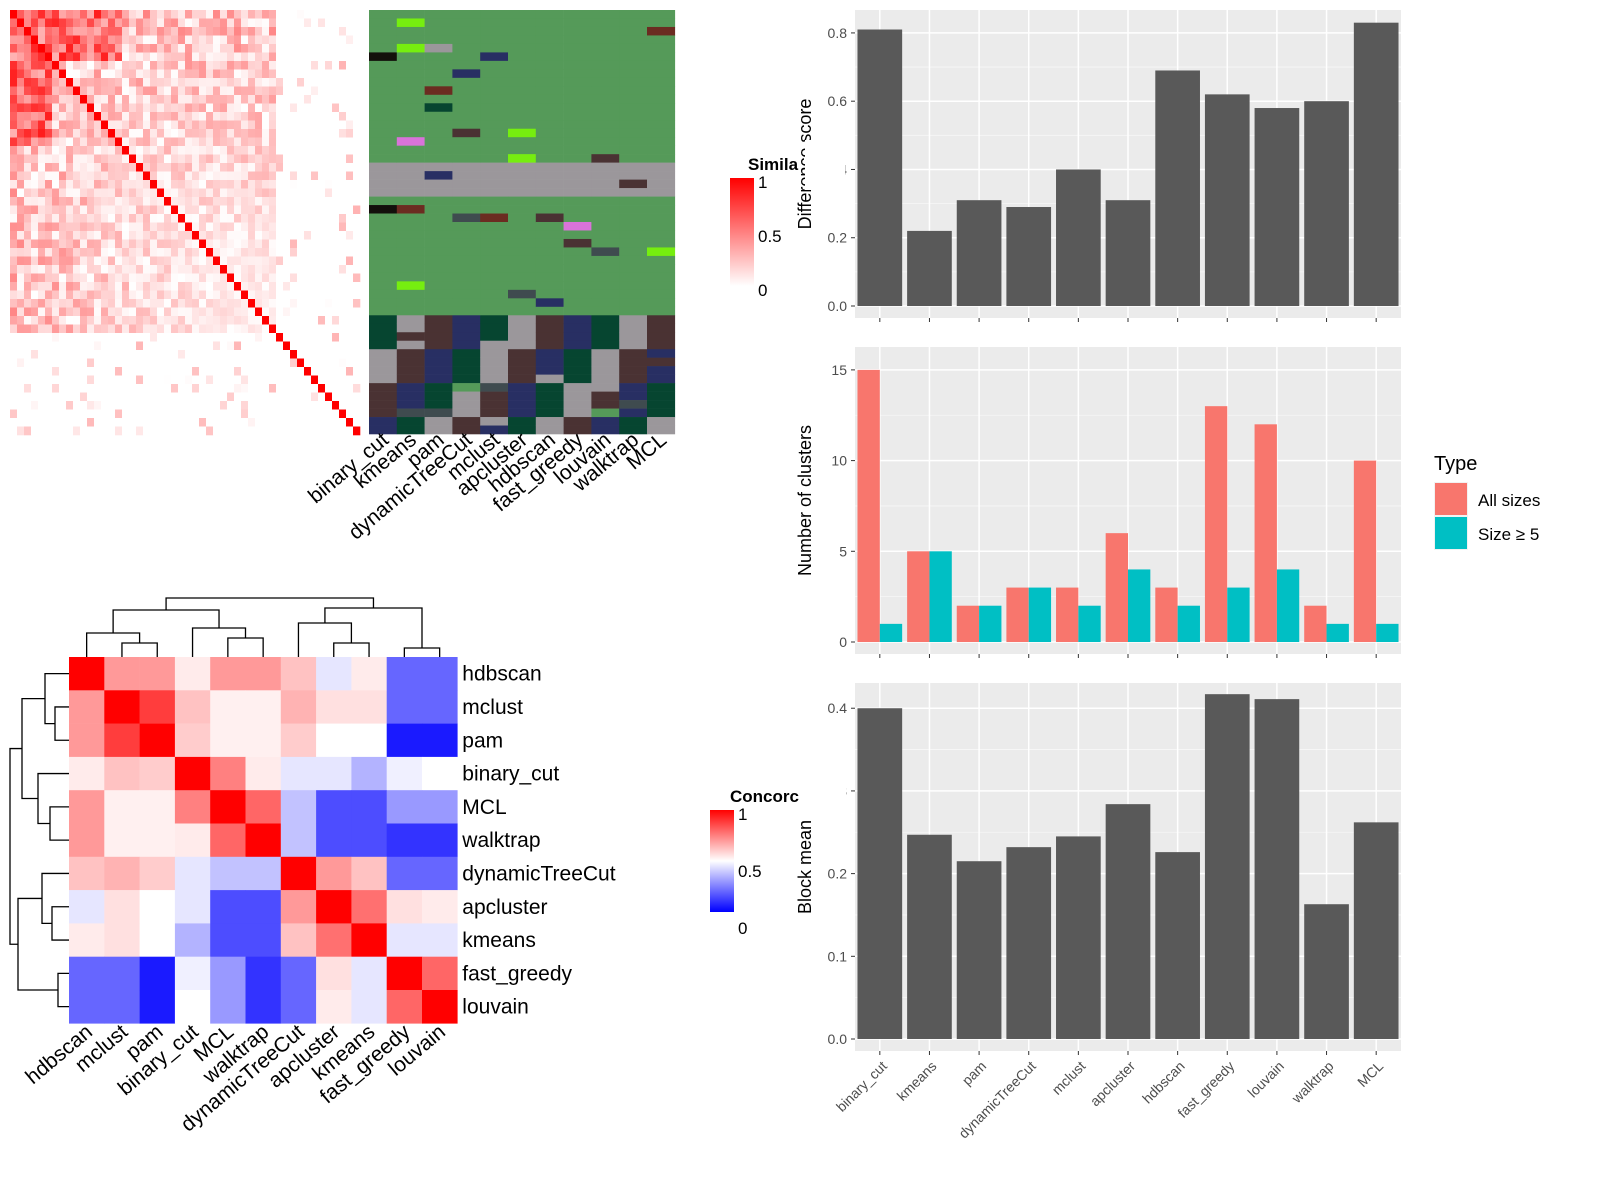 The height and width of the screenshot is (1200, 1600). I want to click on concordance-cell, so click(122, 773).